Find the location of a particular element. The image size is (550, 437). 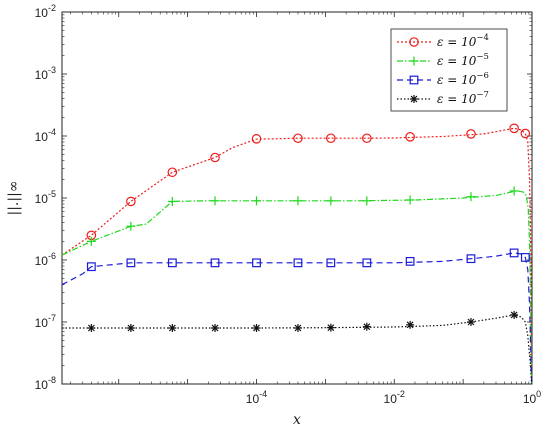

legend-item: ε = 10−5 is located at coordinates (443, 60).